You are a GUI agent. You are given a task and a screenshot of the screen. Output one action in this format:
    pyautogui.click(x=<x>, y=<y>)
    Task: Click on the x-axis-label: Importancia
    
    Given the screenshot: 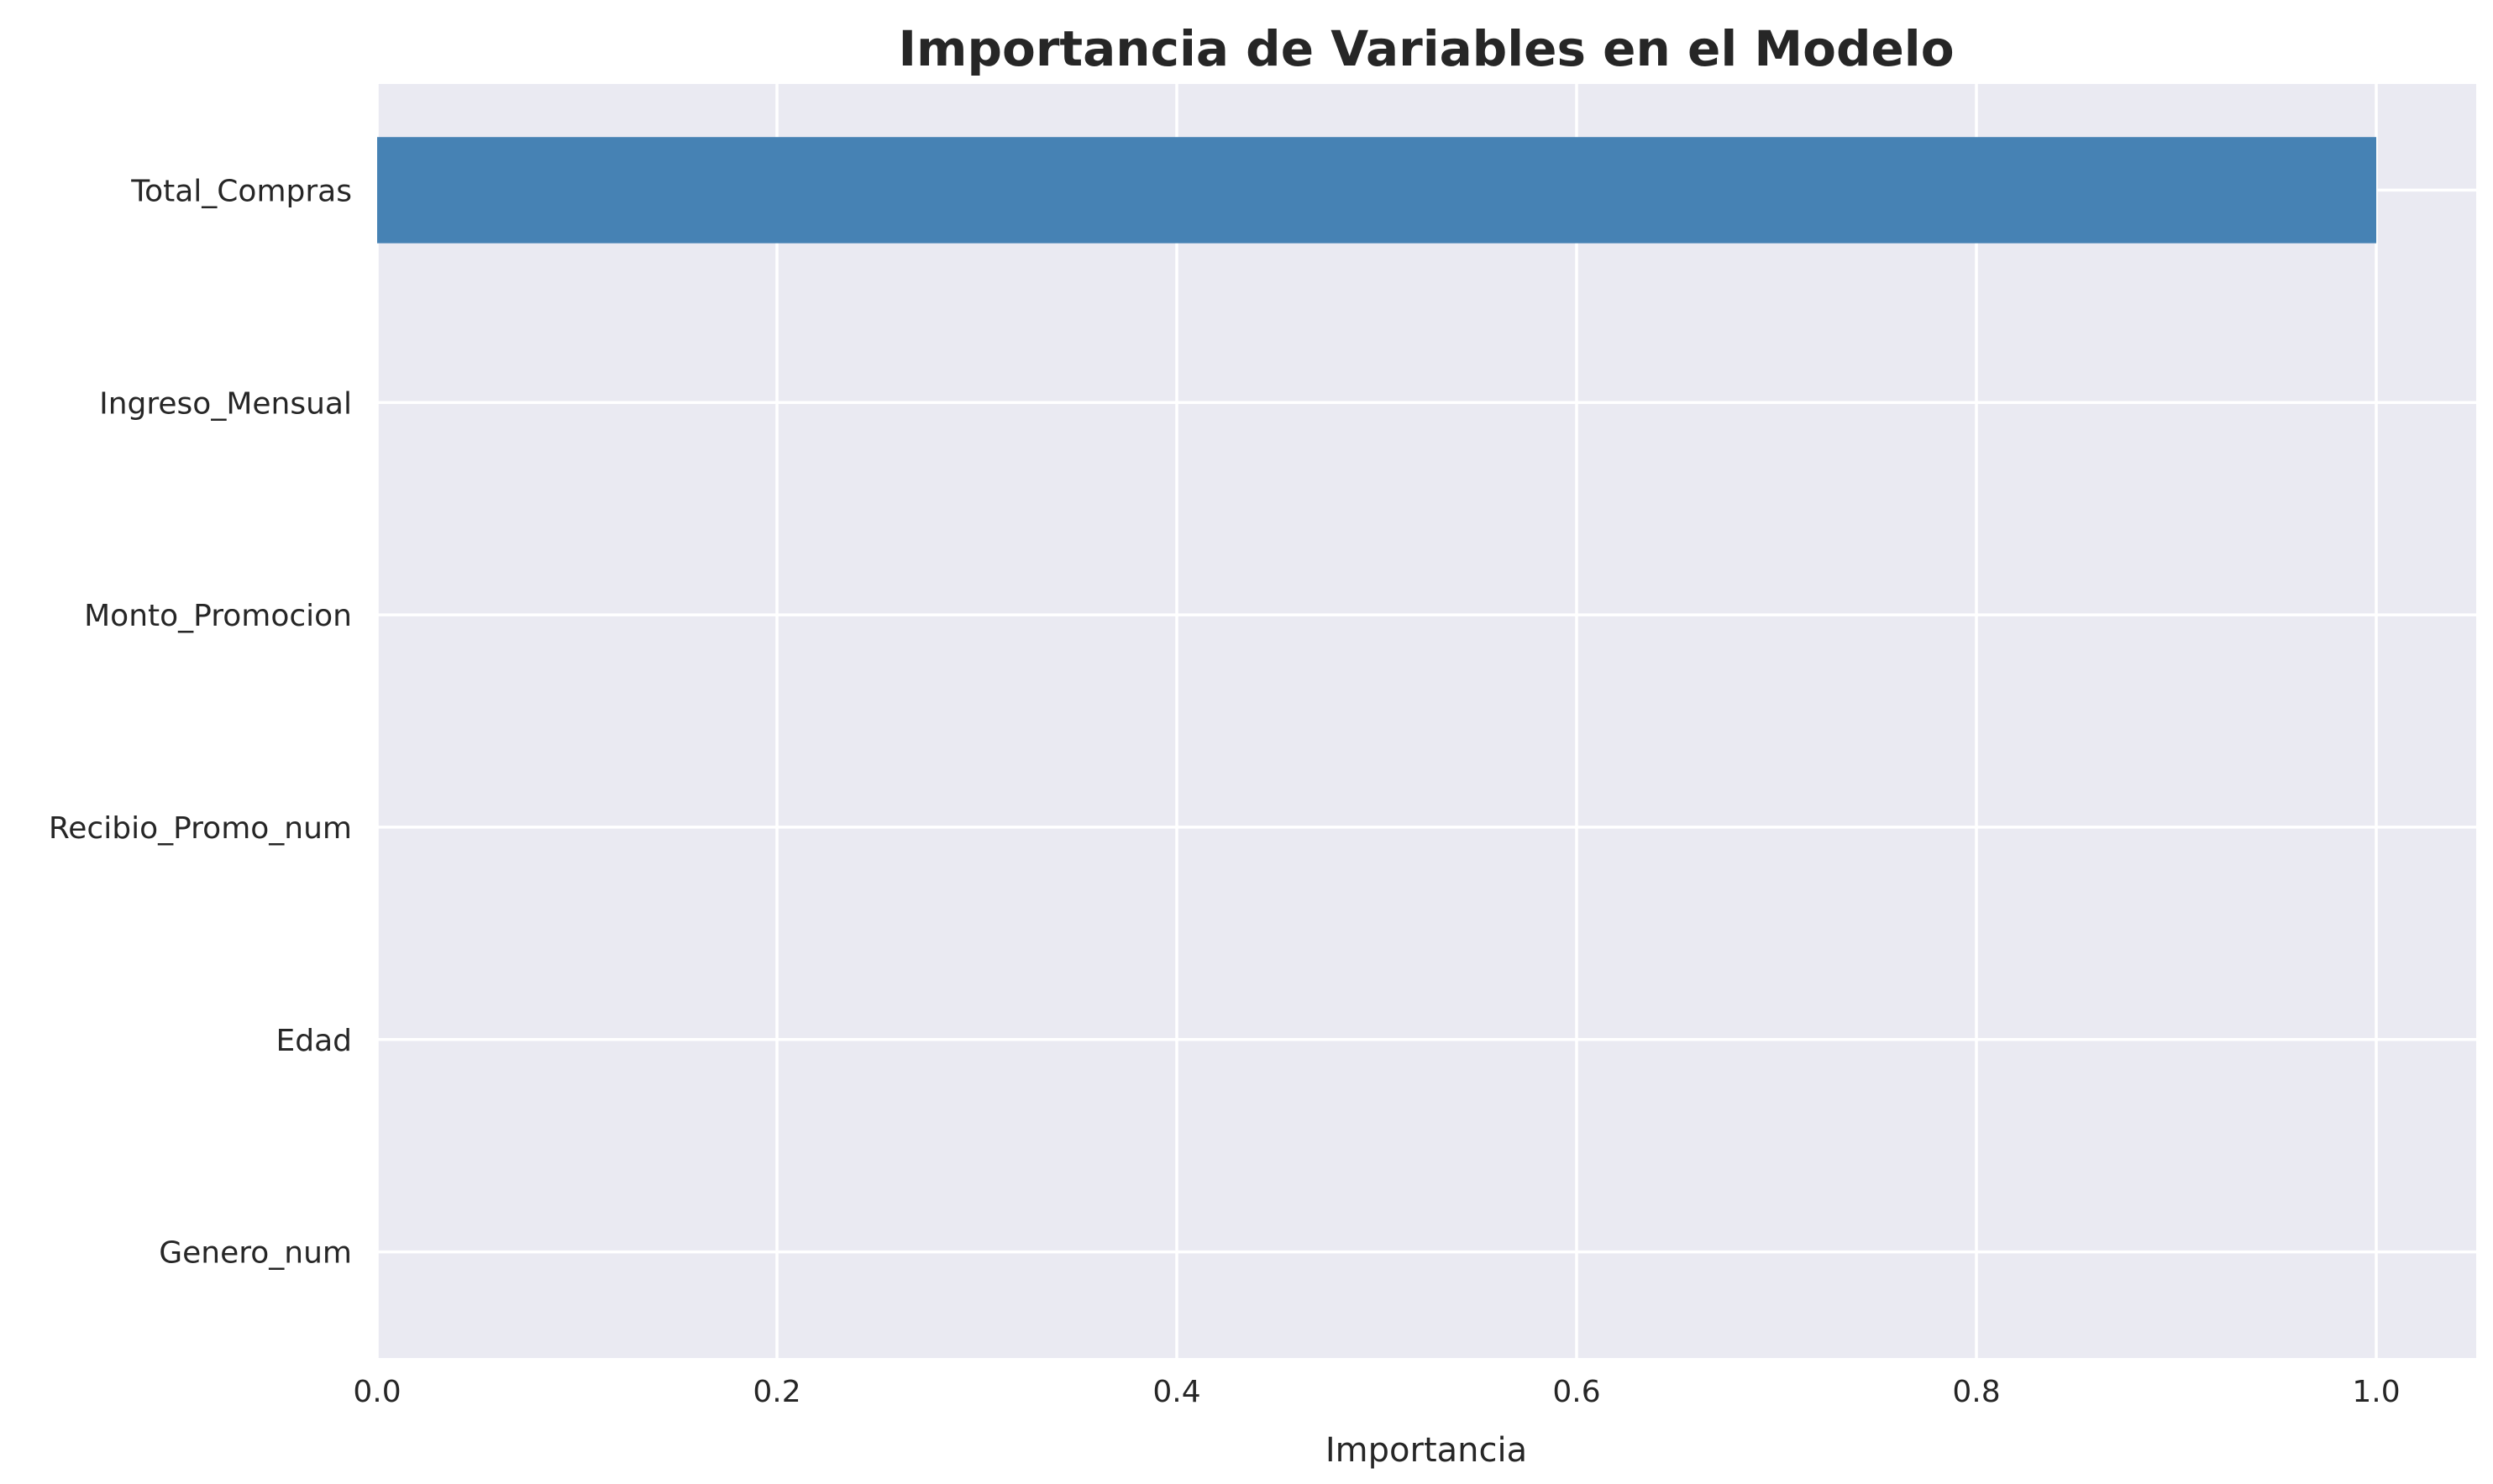 What is the action you would take?
    pyautogui.click(x=1426, y=1450)
    